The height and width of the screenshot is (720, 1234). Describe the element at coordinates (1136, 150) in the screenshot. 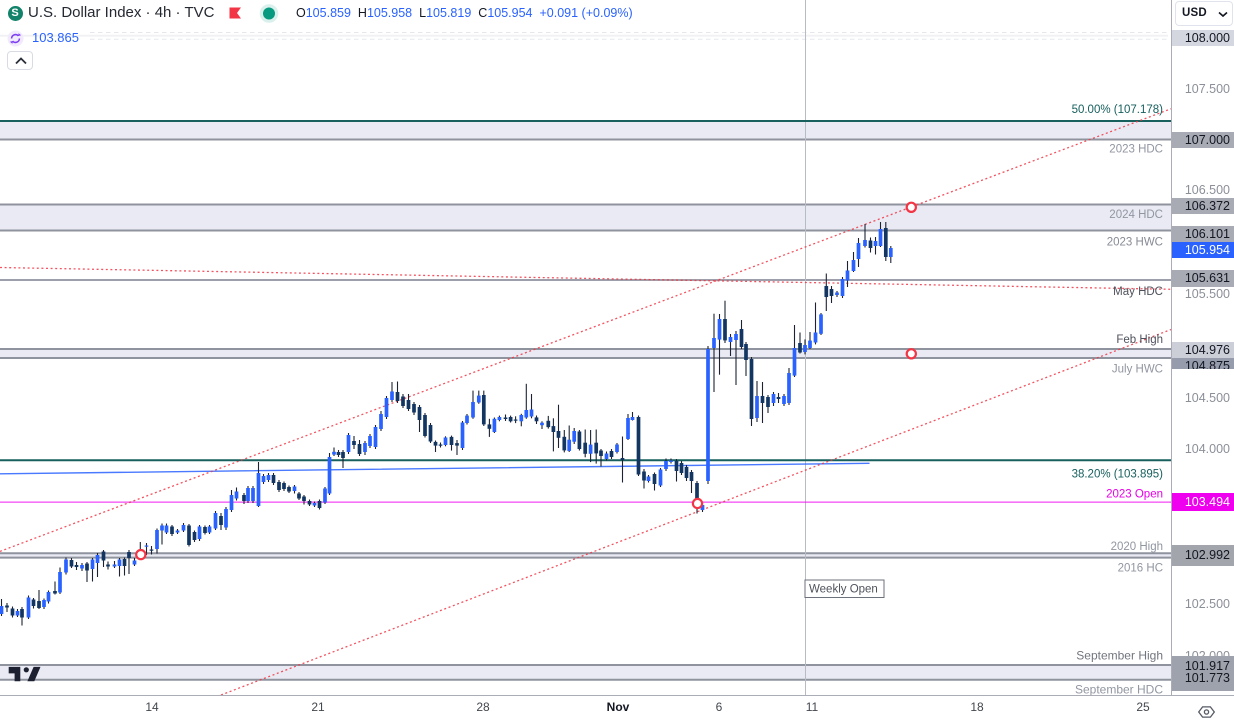

I see `svg-text: 2023 HDC` at that location.